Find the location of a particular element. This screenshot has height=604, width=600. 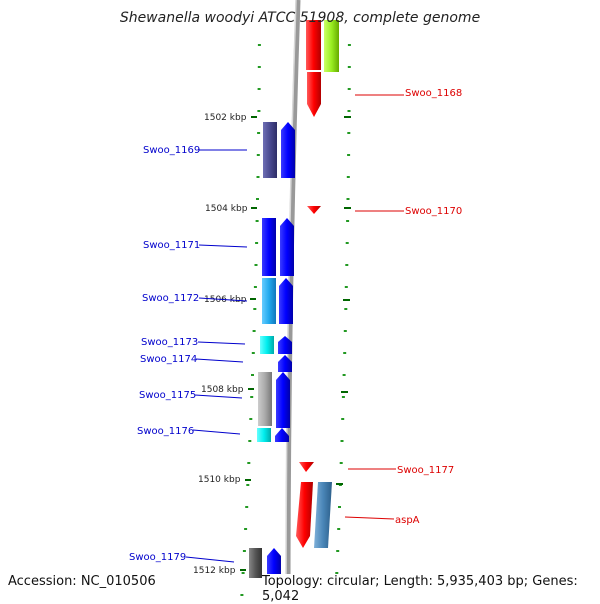

tick-label-1508: 1508 kbp is located at coordinates (222, 390).